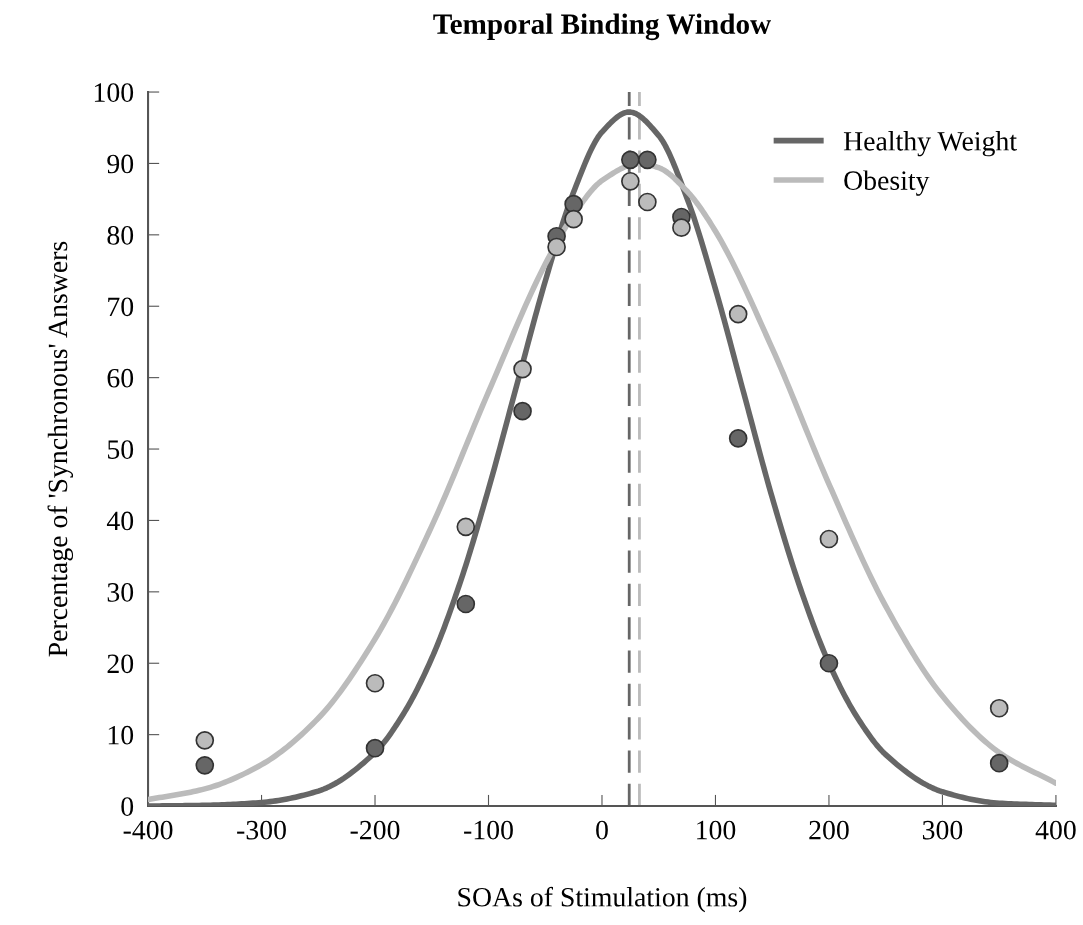 The image size is (1083, 925). Describe the element at coordinates (127, 806) in the screenshot. I see `y-tick-label: 0` at that location.